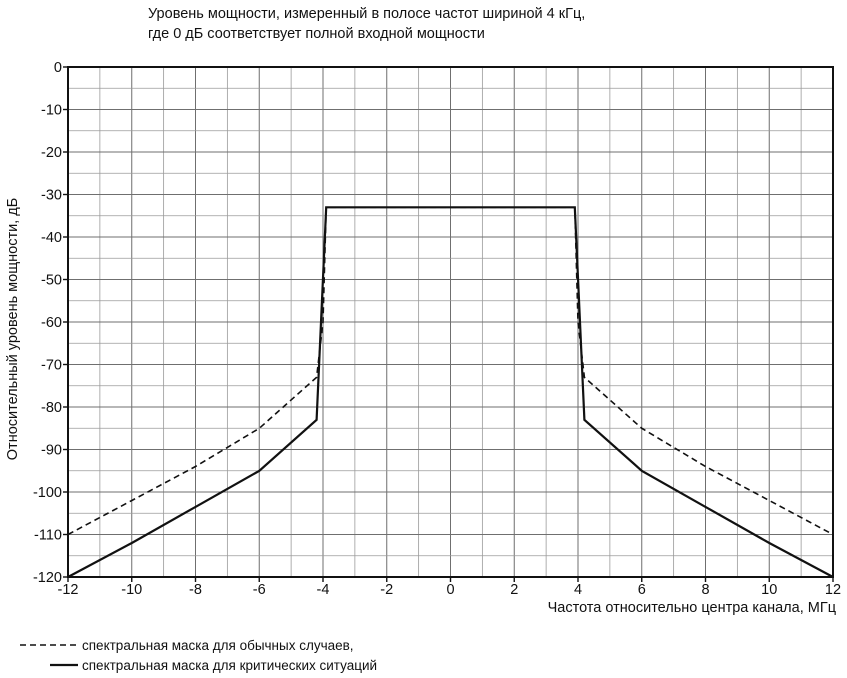 This screenshot has width=847, height=678. I want to click on x-tick-label: 12, so click(833, 590).